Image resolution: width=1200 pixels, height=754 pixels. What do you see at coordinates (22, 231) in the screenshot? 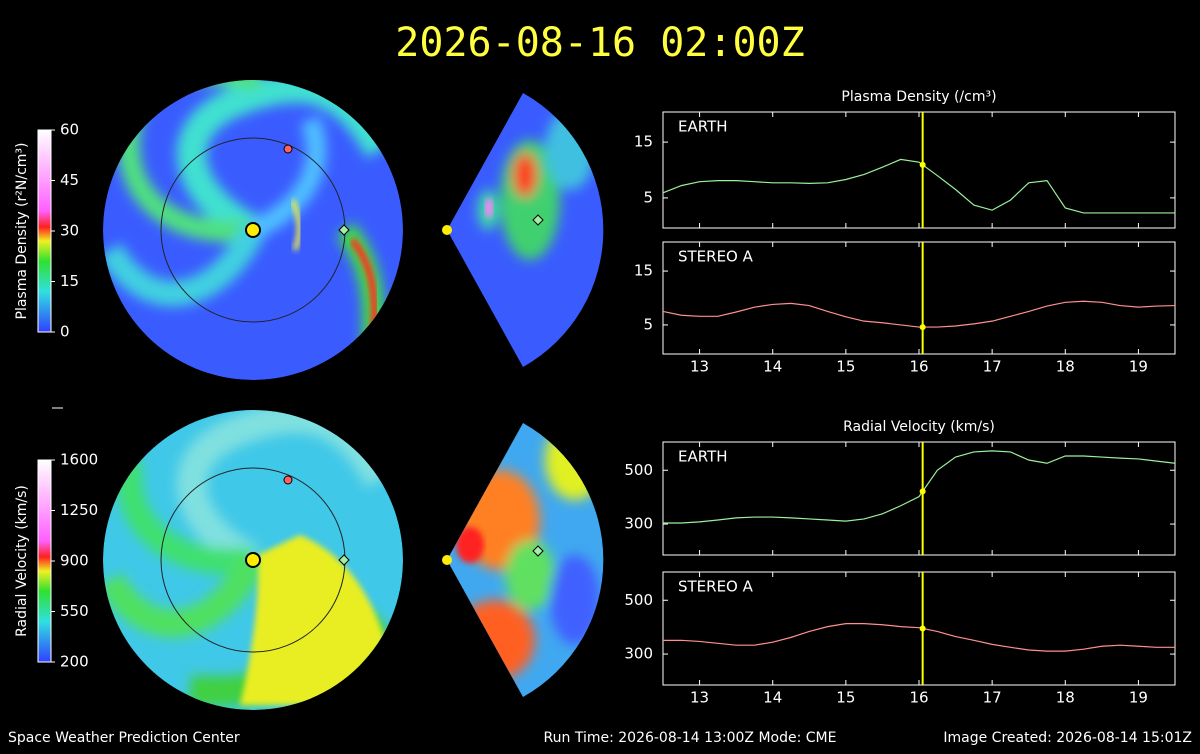
I see `colorbar-label: Plasma Density (r²N/cm³)` at bounding box center [22, 231].